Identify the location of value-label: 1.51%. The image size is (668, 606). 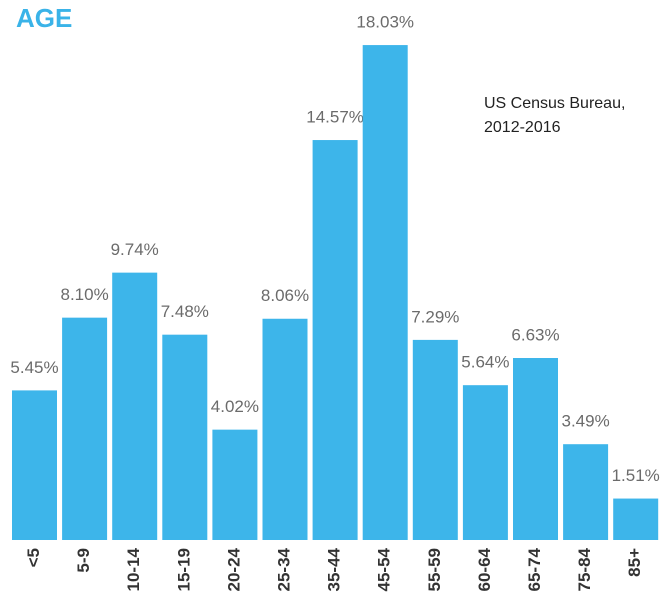
(636, 475).